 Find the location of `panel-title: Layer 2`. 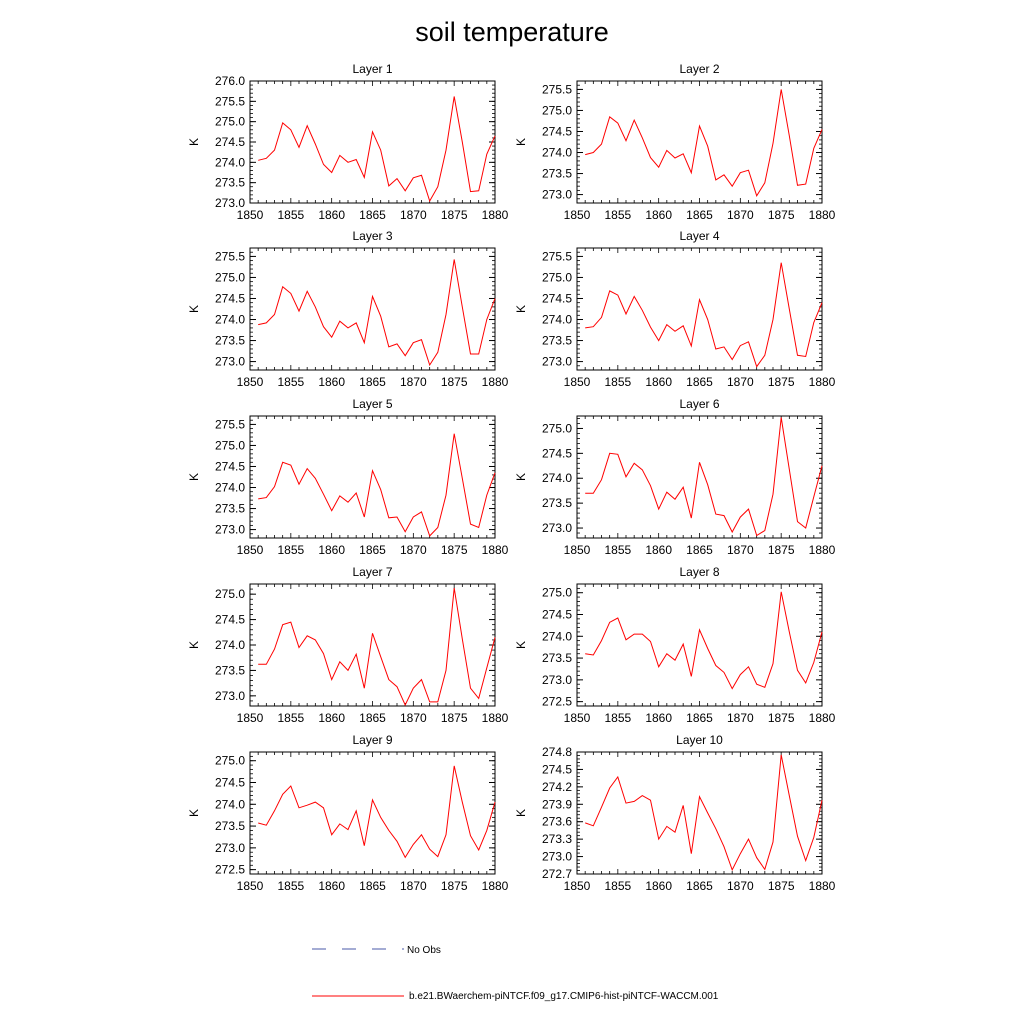

panel-title: Layer 2 is located at coordinates (699, 69).